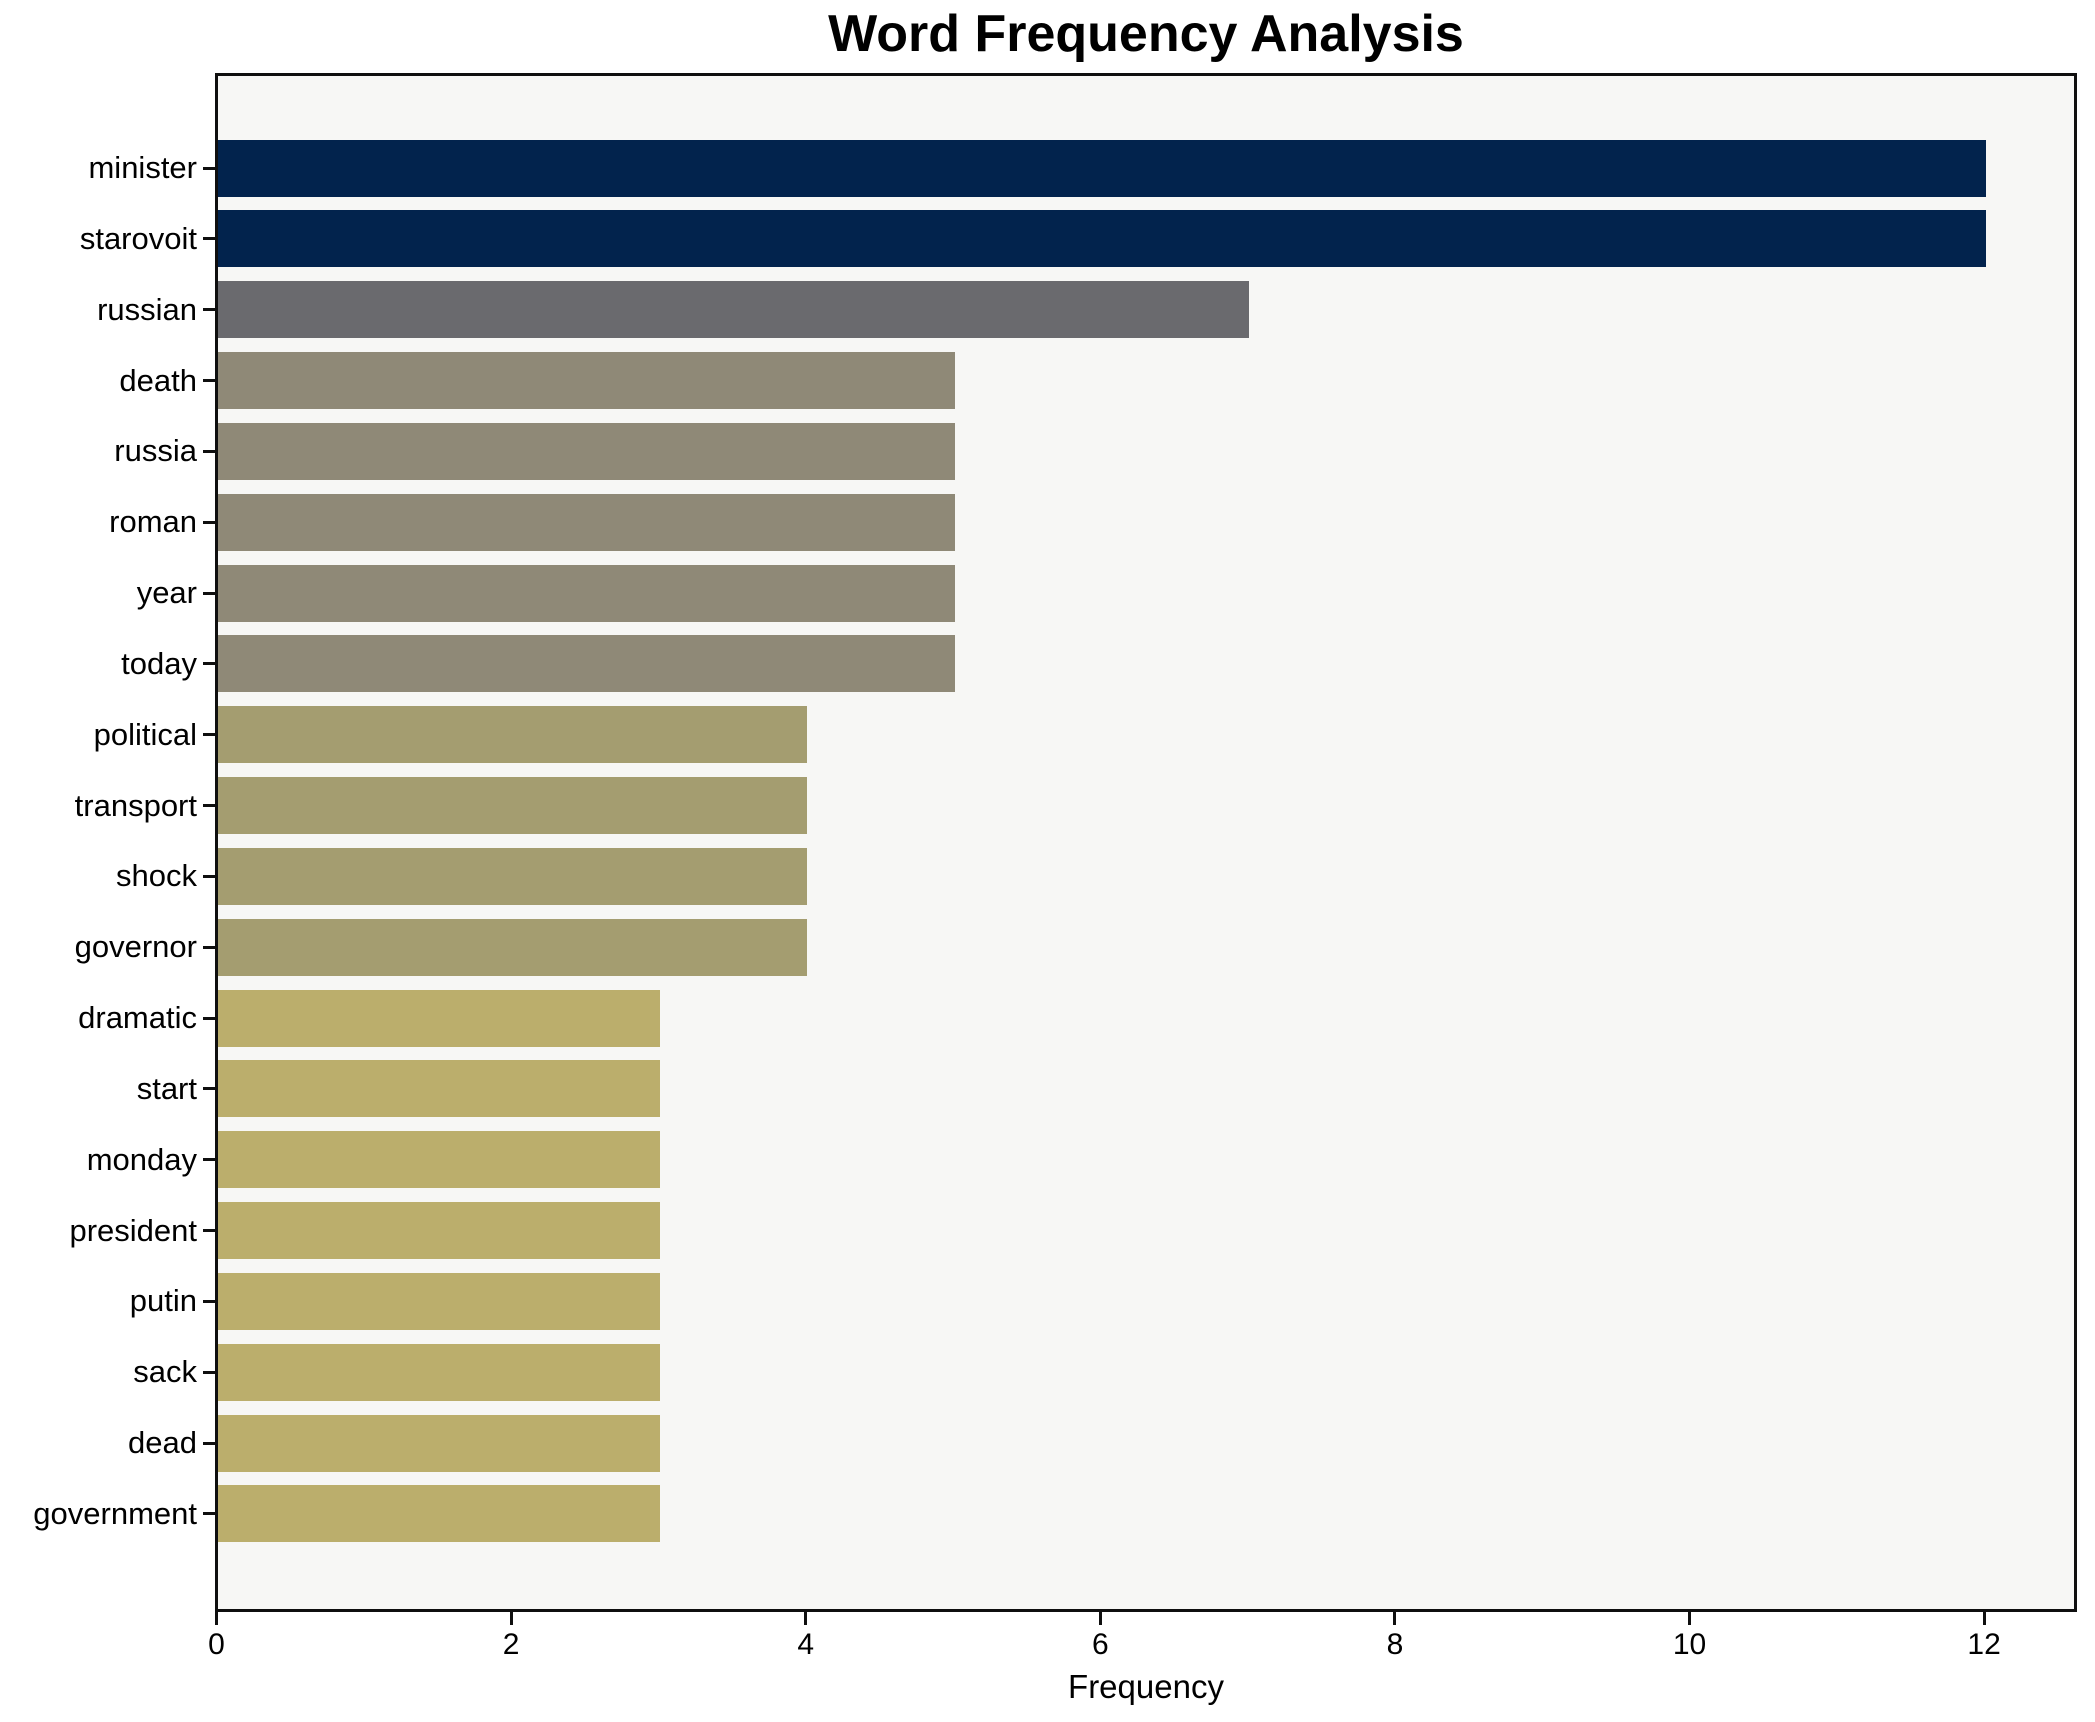 This screenshot has height=1722, width=2095. Describe the element at coordinates (1102, 239) in the screenshot. I see `bar-starovoit` at that location.